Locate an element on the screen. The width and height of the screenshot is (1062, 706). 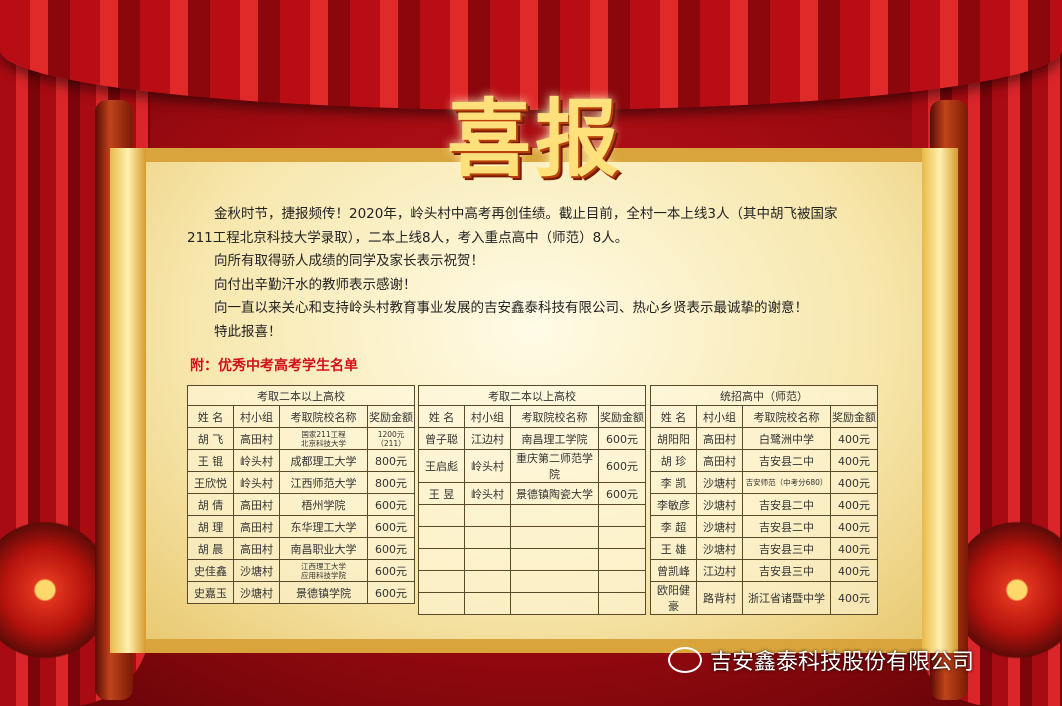
table-cell: 成都理工大学 is located at coordinates (323, 460).